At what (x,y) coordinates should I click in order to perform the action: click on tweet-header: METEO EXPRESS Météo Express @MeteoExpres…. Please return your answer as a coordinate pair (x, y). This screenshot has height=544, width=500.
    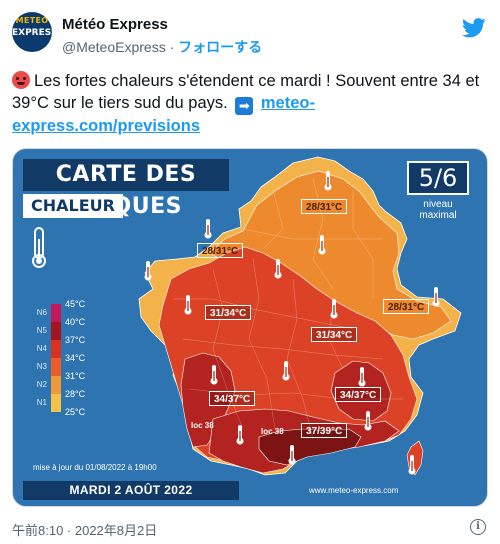
    Looking at the image, I should click on (250, 34).